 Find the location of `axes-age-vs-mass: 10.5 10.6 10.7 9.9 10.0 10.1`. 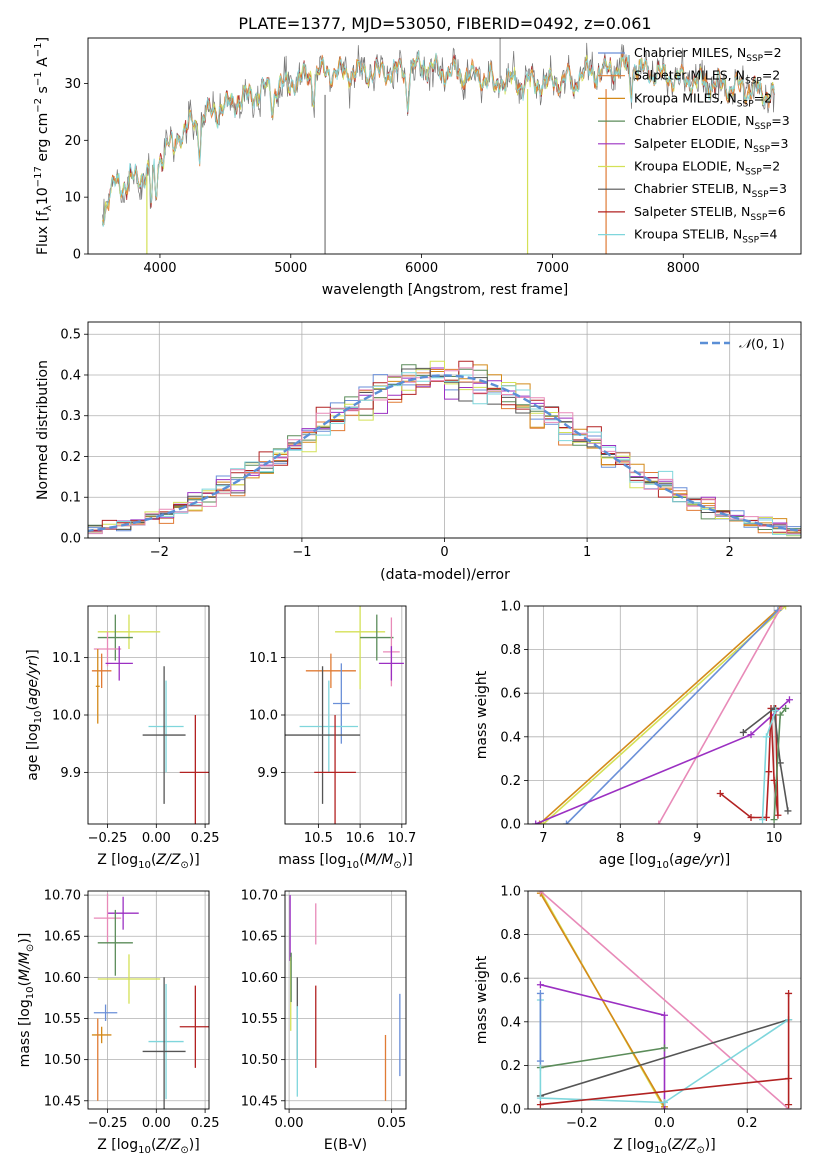

axes-age-vs-mass: 10.5 10.6 10.7 9.9 10.0 10.1 is located at coordinates (332, 725).